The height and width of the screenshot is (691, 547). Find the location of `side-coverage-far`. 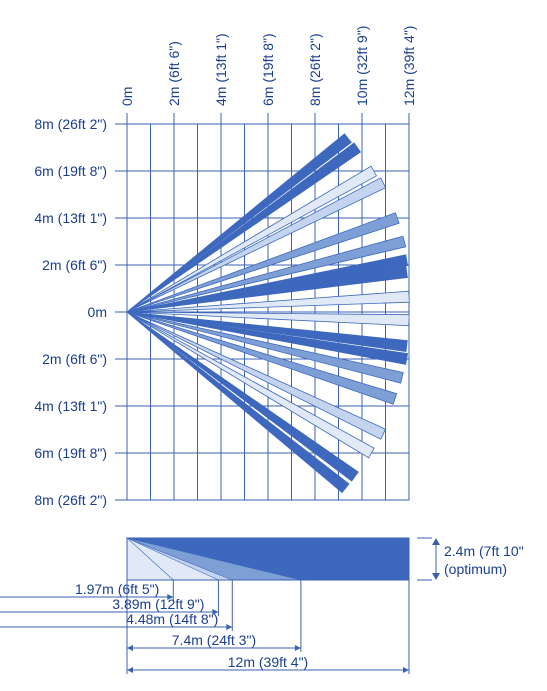

side-coverage-far is located at coordinates (268, 559).